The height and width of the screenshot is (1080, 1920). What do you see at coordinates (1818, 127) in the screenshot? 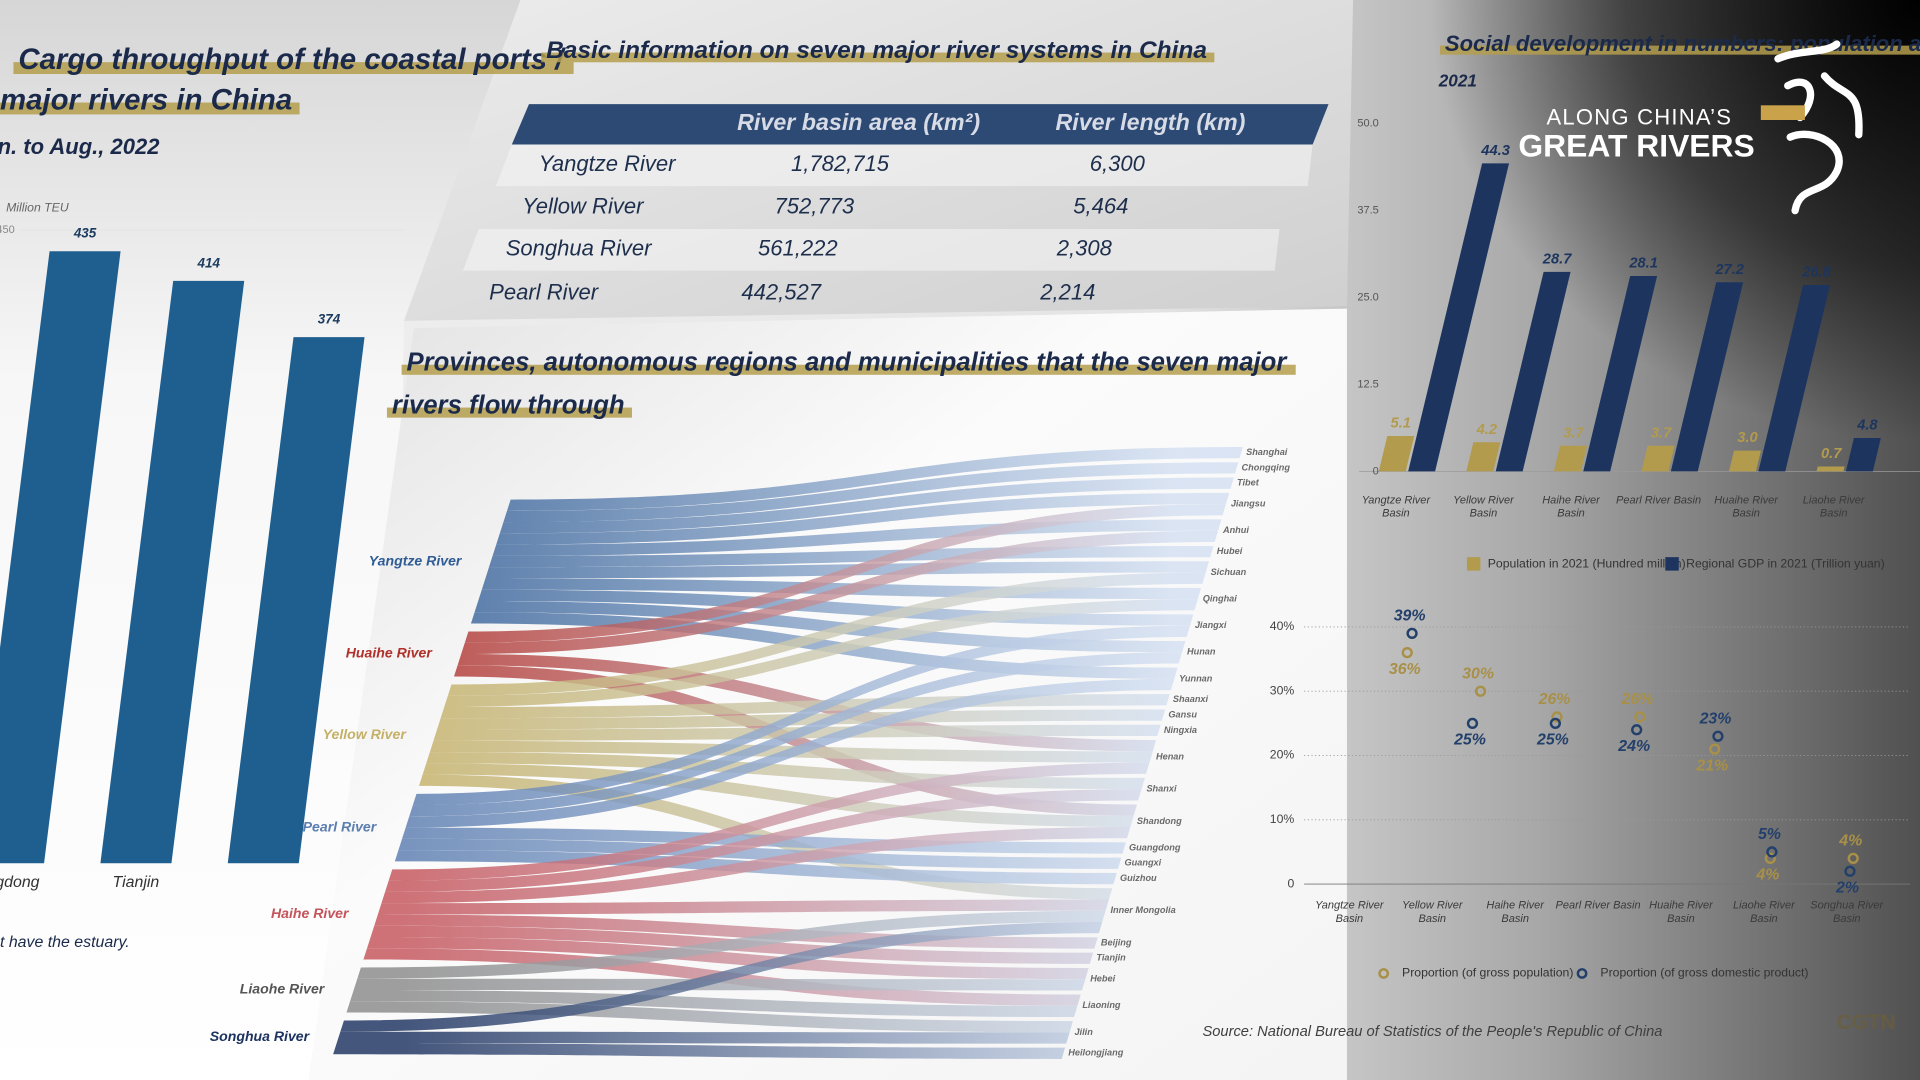
I see `calligraphy` at bounding box center [1818, 127].